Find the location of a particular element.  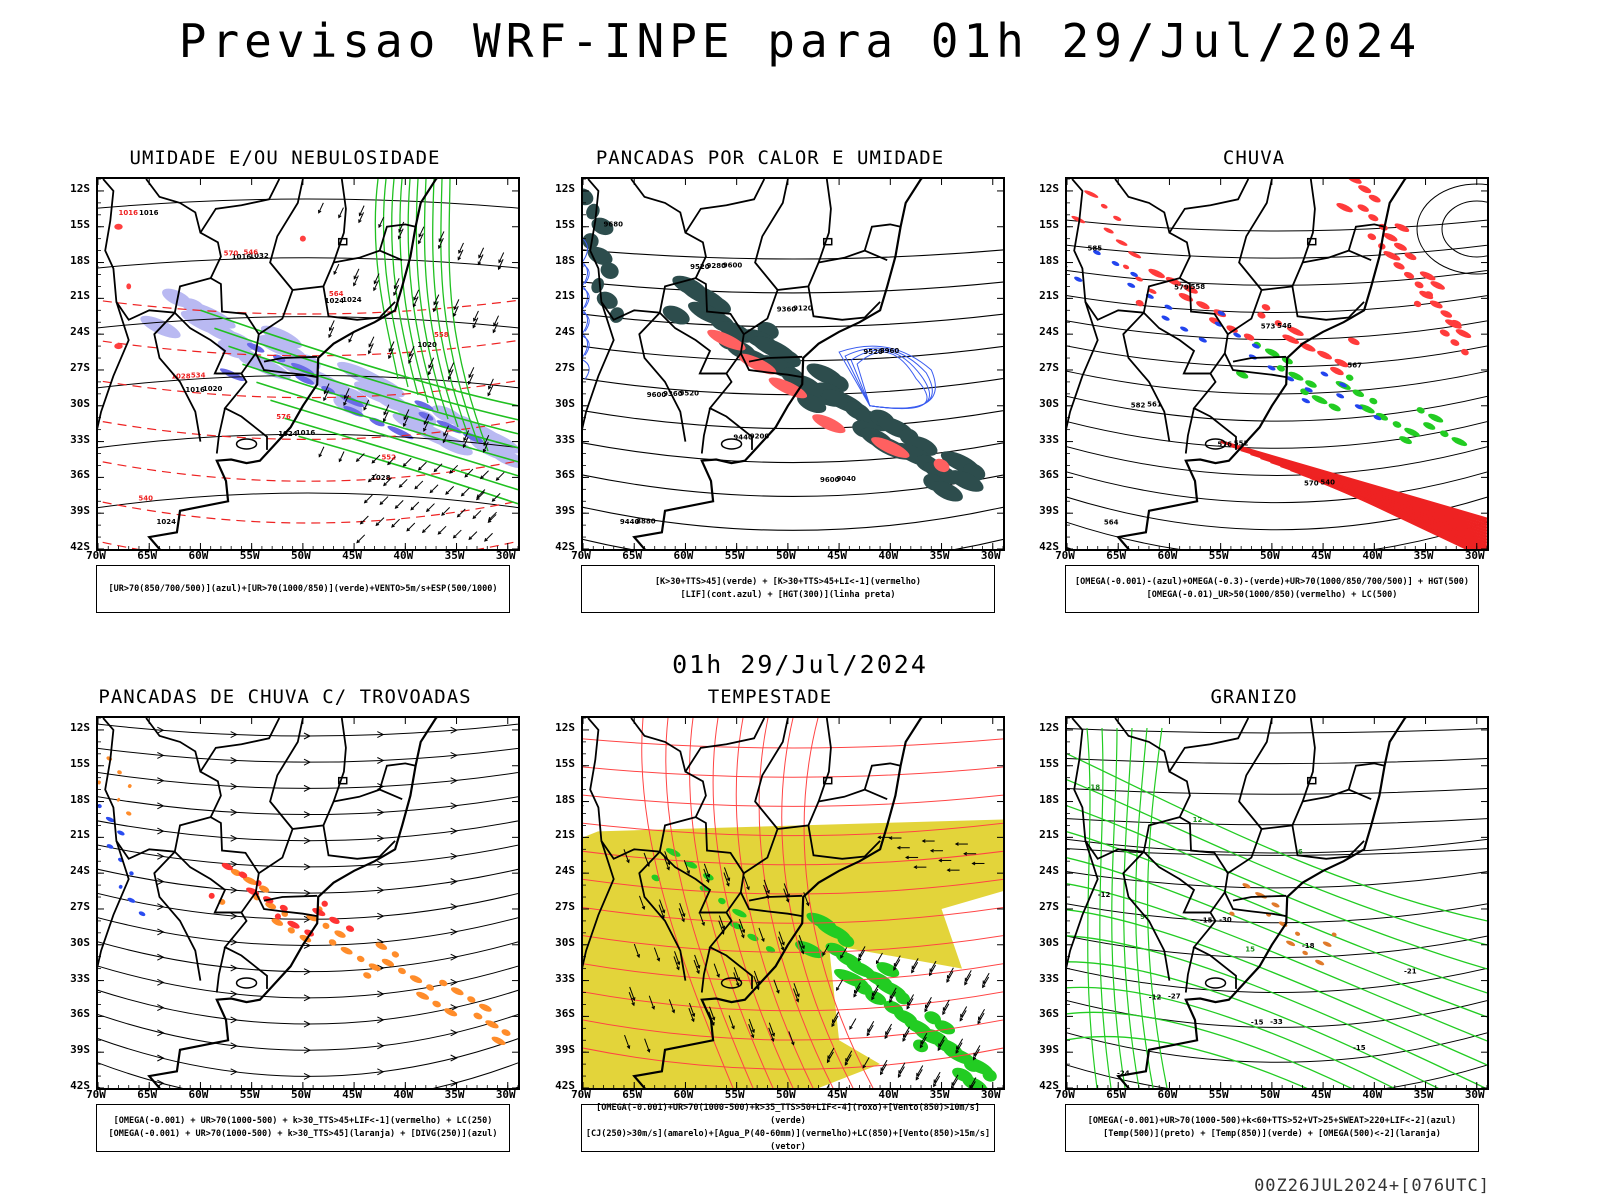

hgt500-high is located at coordinates (1464, 229).